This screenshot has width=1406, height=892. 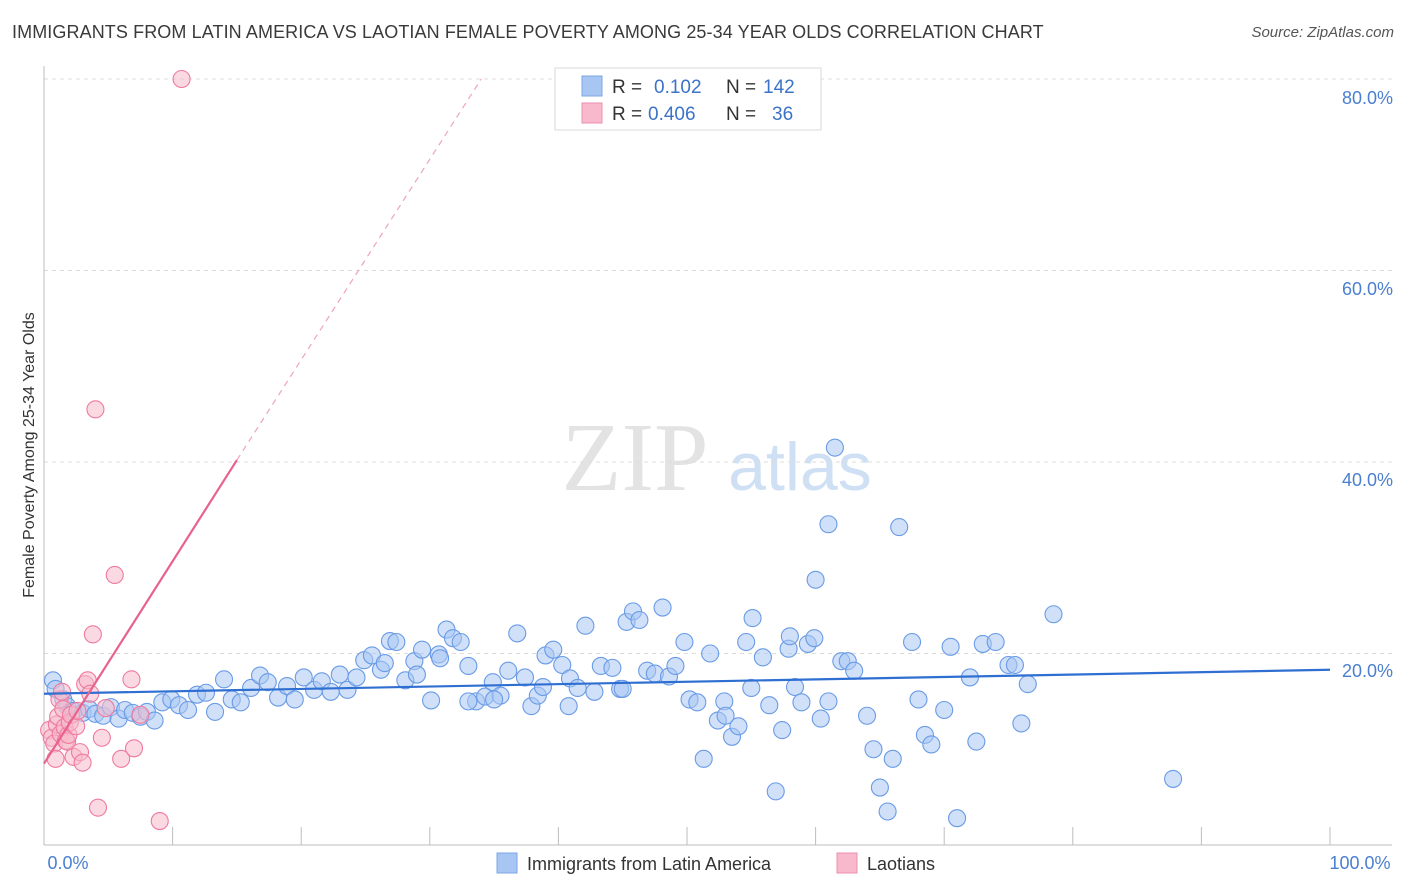 What do you see at coordinates (779, 87) in the screenshot?
I see `legend-n-value-1: 142` at bounding box center [779, 87].